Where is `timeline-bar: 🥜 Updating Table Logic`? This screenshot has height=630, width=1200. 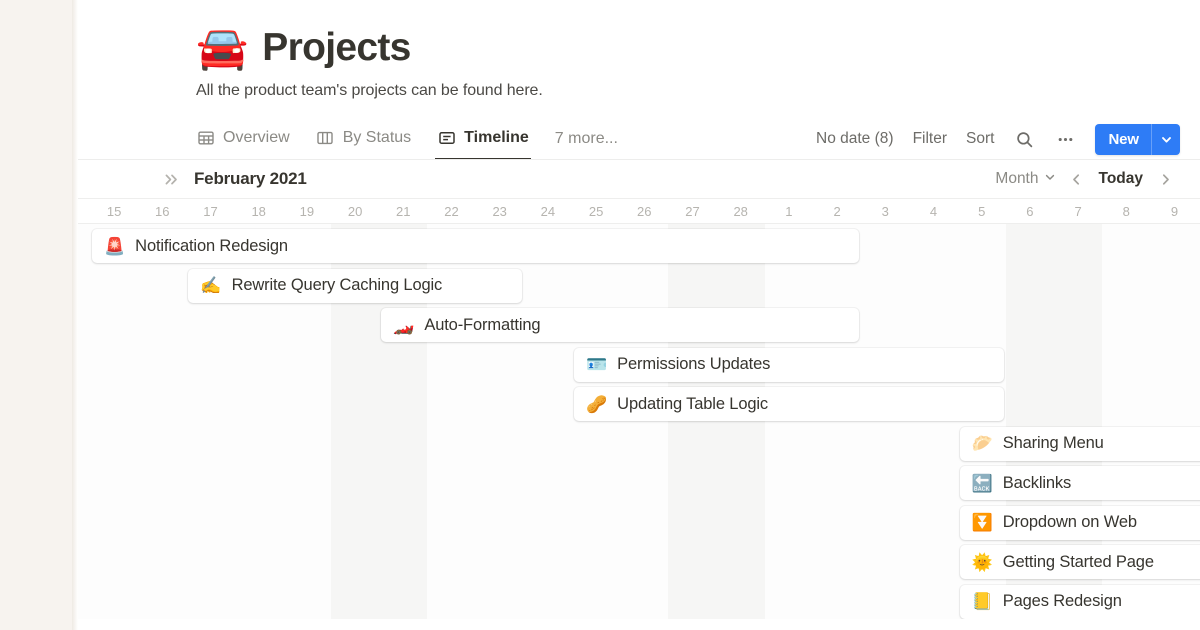
timeline-bar: 🥜 Updating Table Logic is located at coordinates (789, 404).